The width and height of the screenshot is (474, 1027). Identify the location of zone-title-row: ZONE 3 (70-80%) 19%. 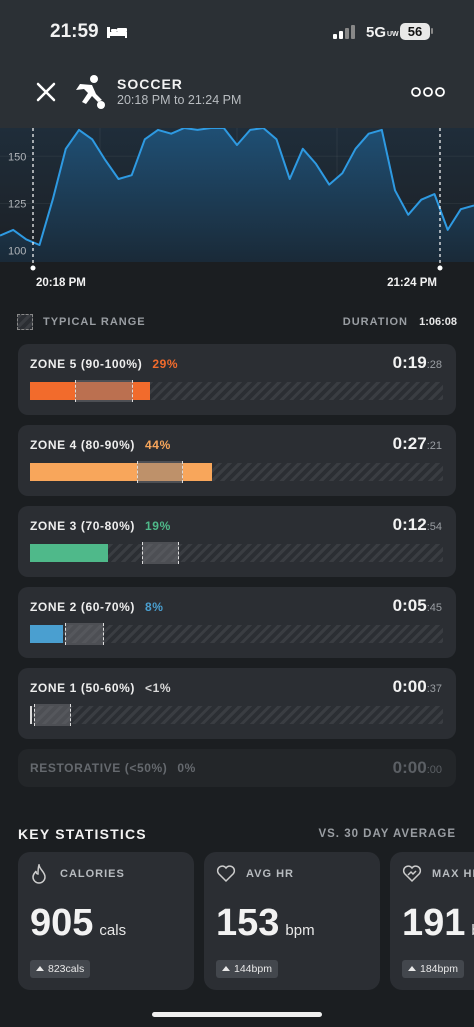
(100, 526).